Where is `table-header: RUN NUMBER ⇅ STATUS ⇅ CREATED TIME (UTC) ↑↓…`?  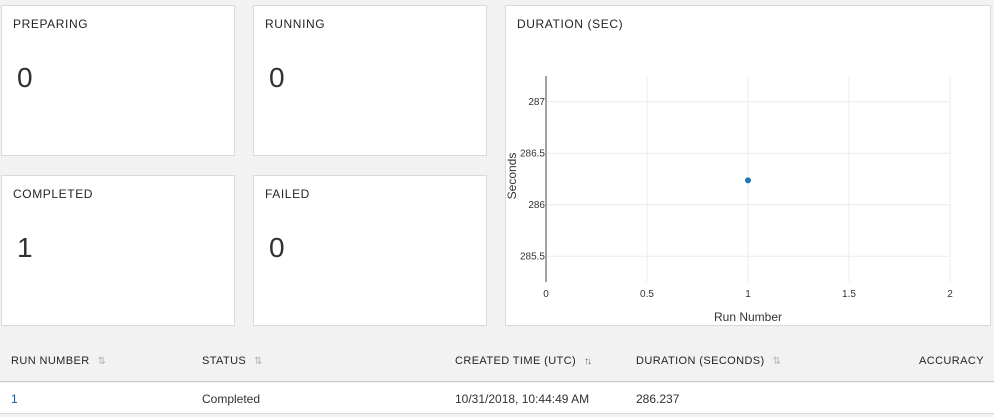
table-header: RUN NUMBER ⇅ STATUS ⇅ CREATED TIME (UTC) ↑↓… is located at coordinates (497, 361).